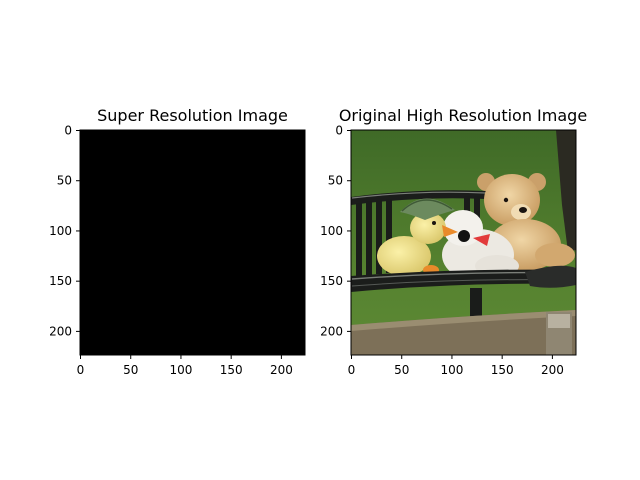 This screenshot has height=480, width=640. What do you see at coordinates (231, 370) in the screenshot?
I see `super-resolution-x-tick-label: 150` at bounding box center [231, 370].